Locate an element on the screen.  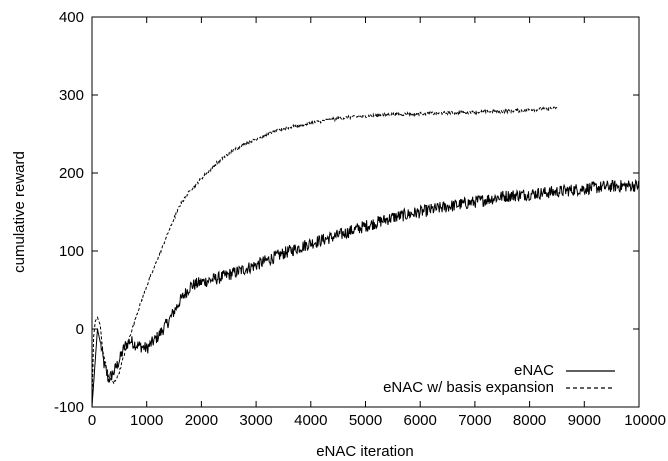
x-tick-label: 9000 is located at coordinates (584, 420).